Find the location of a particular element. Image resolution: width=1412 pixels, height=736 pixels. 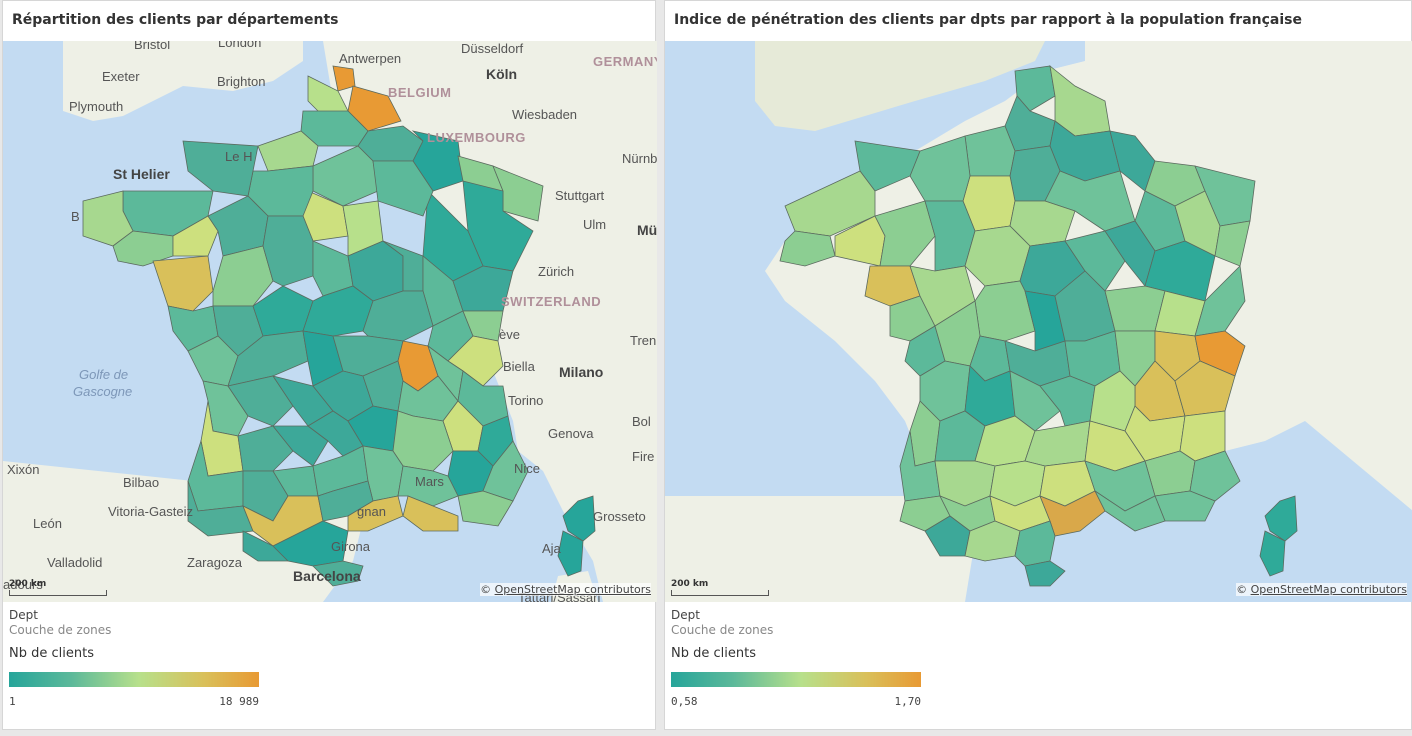

place-label: Ulm is located at coordinates (594, 224).